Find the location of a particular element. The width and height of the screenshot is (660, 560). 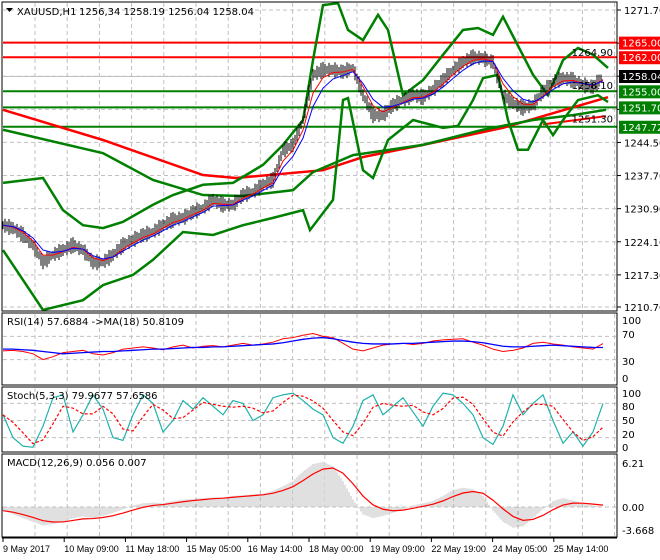

stoch-tick-label: 50 is located at coordinates (628, 421).